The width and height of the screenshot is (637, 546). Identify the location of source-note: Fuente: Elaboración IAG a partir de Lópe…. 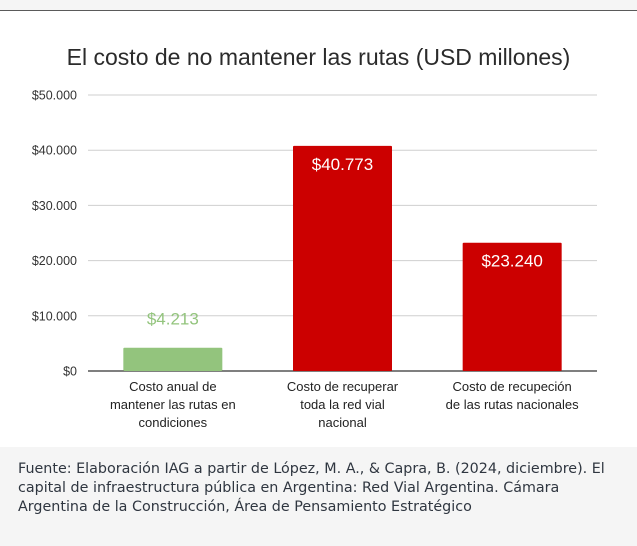
(311, 488).